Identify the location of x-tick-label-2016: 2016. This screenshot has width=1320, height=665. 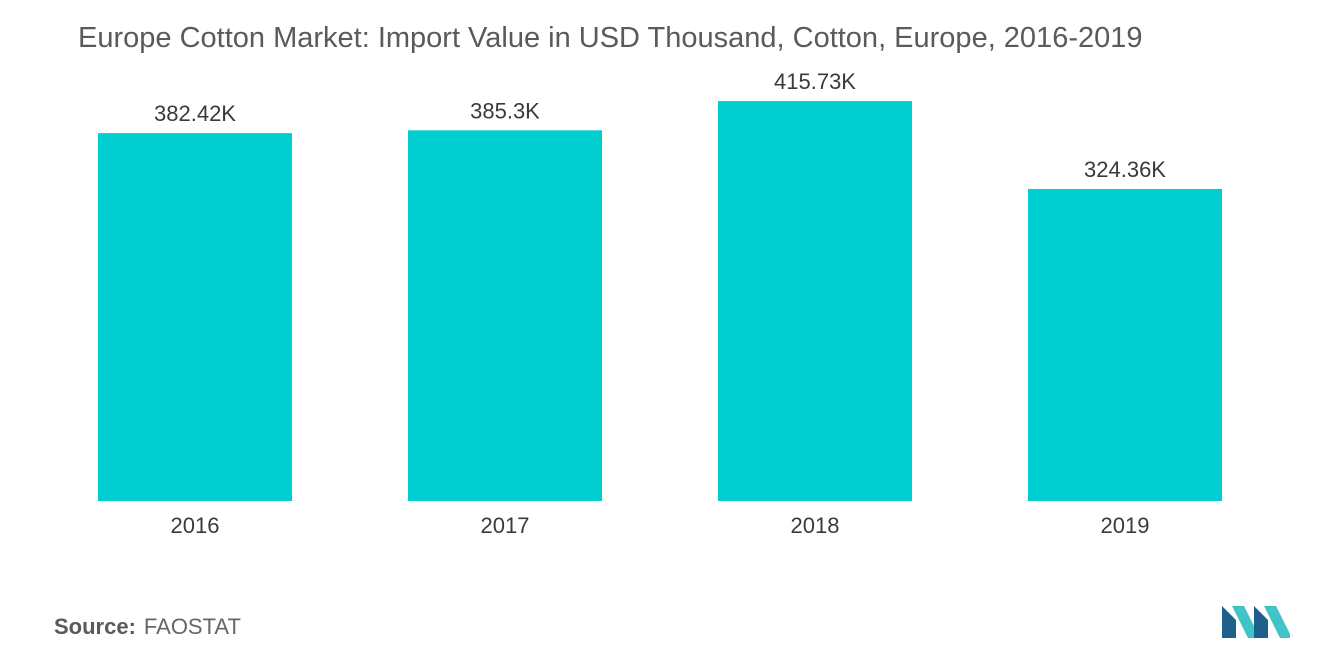
(195, 525).